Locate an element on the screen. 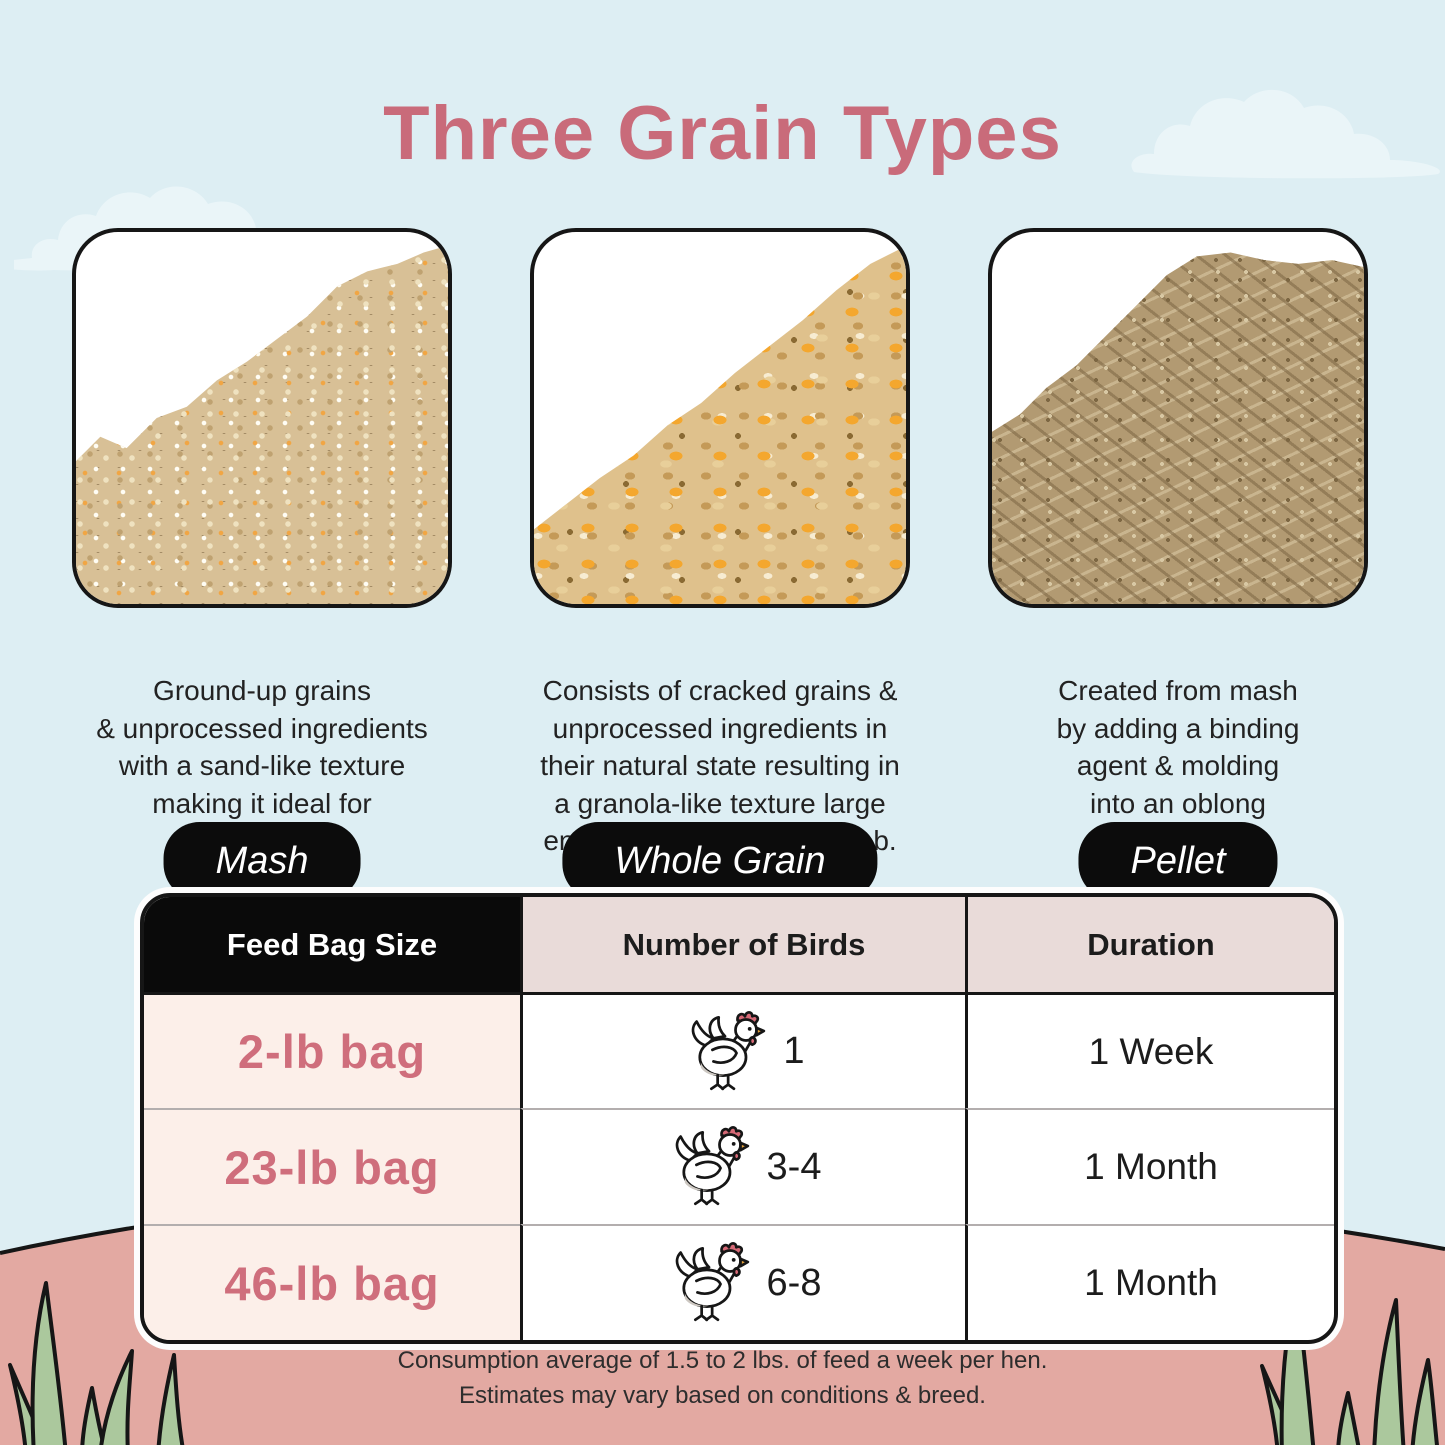  header-number-of-birds: Number of Birds is located at coordinates (742, 944).